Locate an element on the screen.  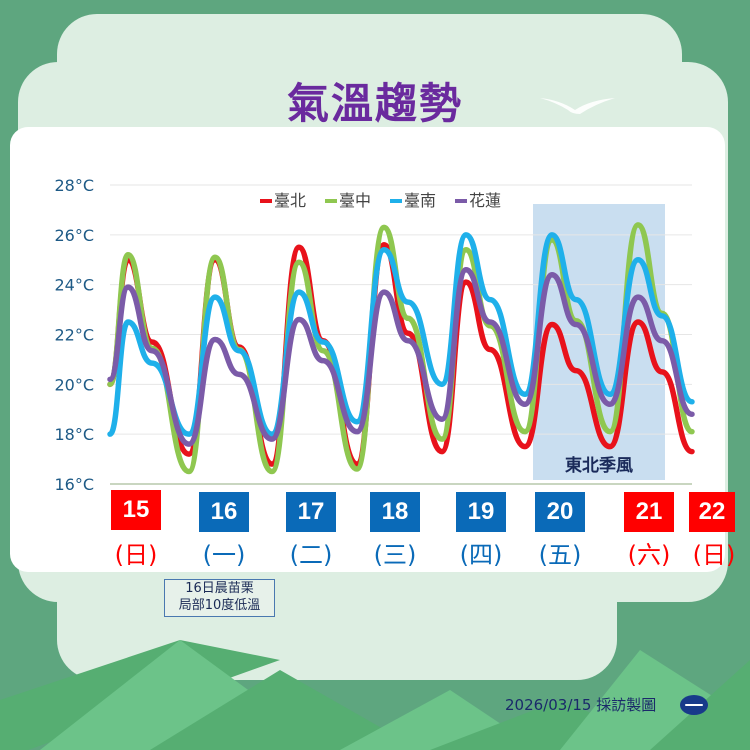
weekday-label: (五) is located at coordinates (560, 555).